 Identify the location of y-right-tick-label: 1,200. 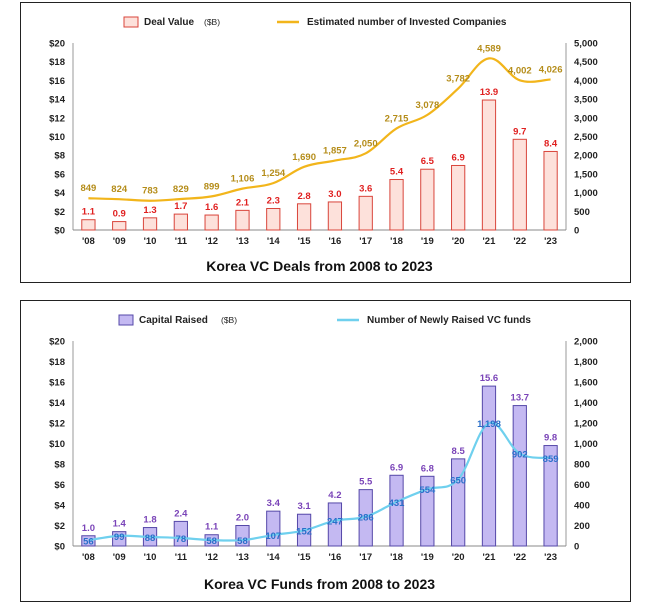
(586, 424).